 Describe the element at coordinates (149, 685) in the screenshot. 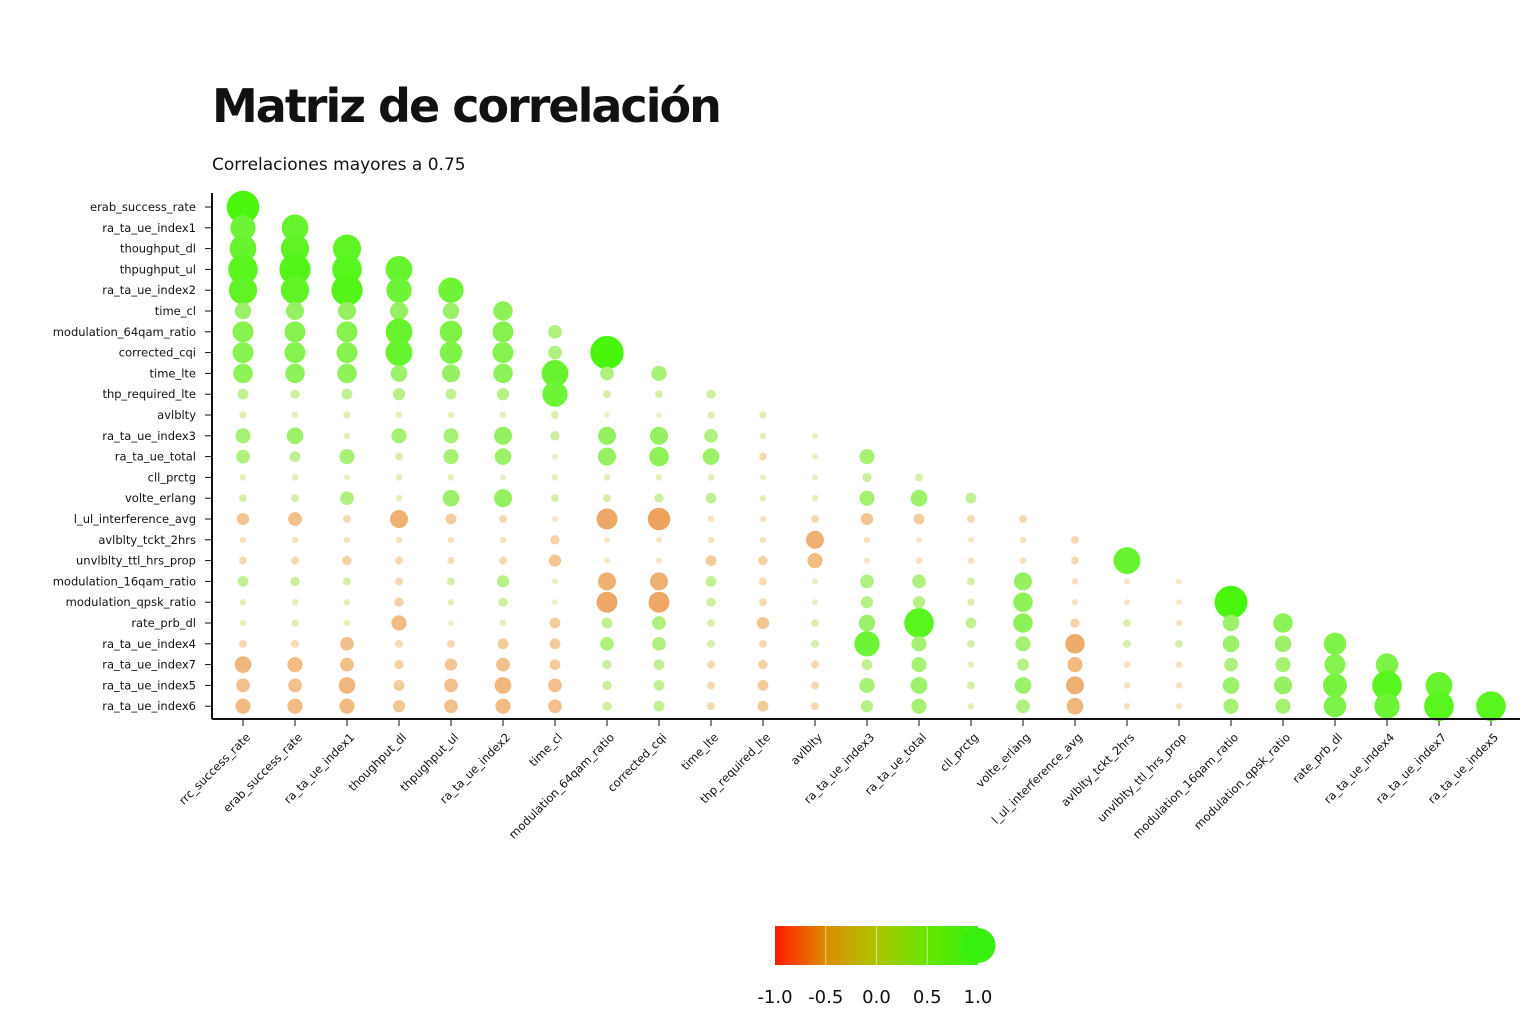

I see `y-tick-label: ra_ta_ue_index5` at that location.